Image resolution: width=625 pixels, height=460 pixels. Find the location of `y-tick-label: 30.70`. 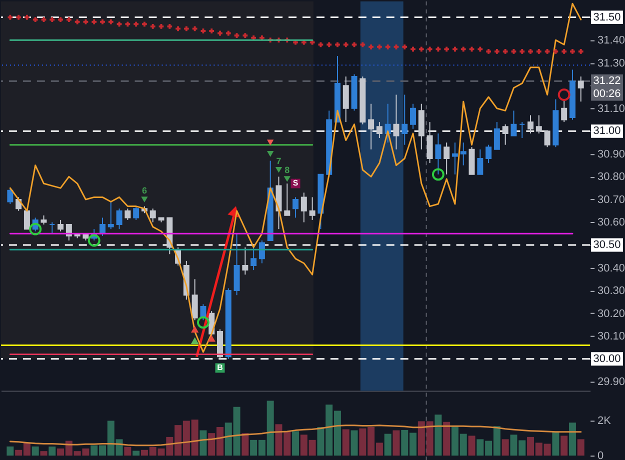

y-tick-label: 30.70 is located at coordinates (611, 200).